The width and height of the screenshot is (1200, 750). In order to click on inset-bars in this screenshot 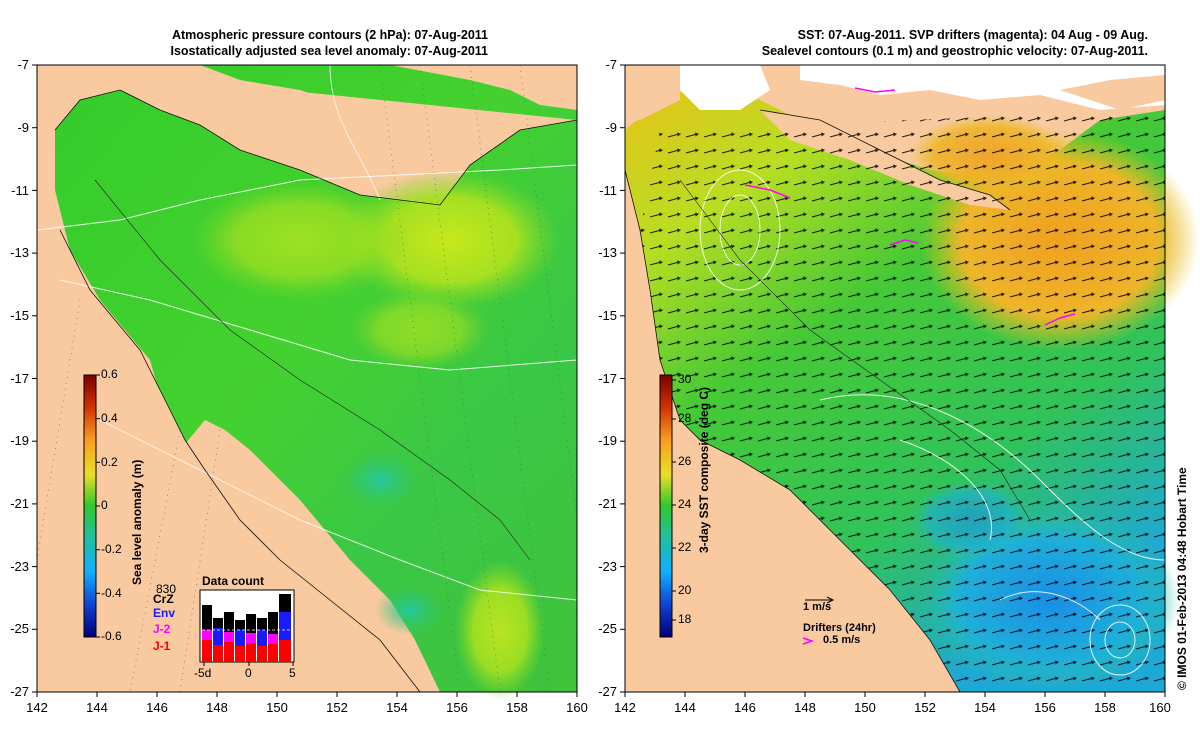, I will do `click(246, 628)`.